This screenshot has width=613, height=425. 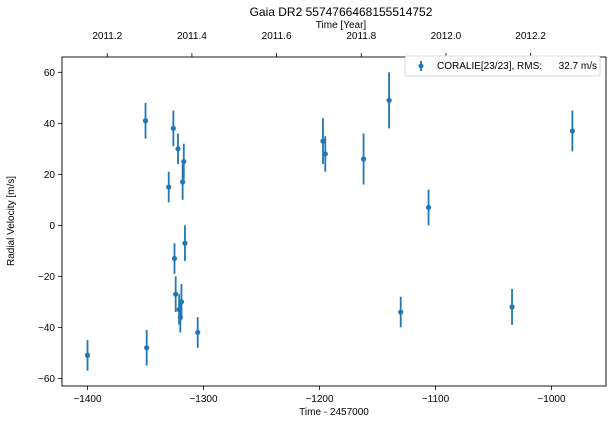 What do you see at coordinates (192, 36) in the screenshot?
I see `top-tick-label: 2011.4` at bounding box center [192, 36].